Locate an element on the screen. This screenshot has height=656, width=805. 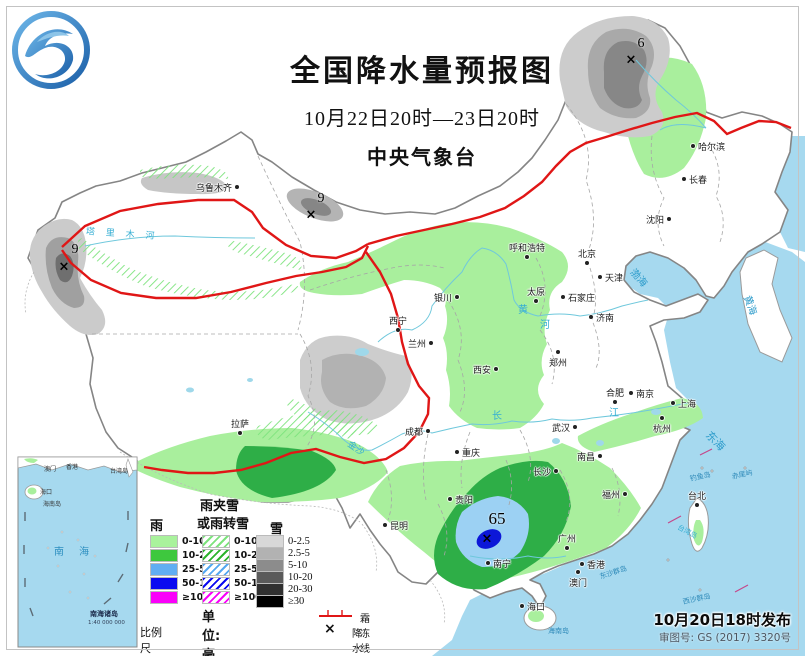
city-label: 太原 is located at coordinates (536, 293).